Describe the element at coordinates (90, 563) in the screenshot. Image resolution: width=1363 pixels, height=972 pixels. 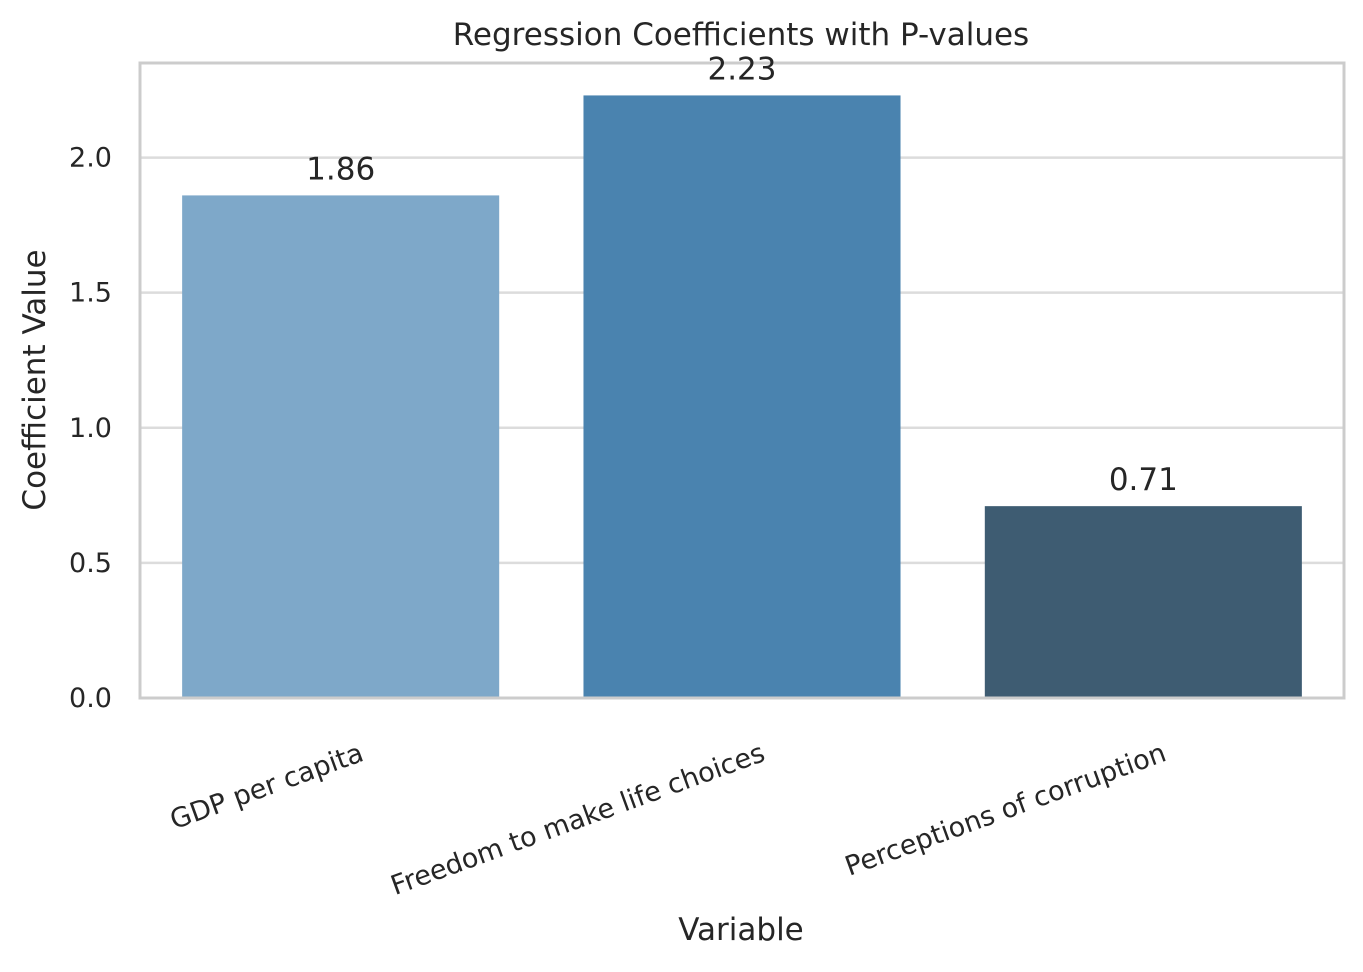
I see `y-tick-label: 0.5` at that location.